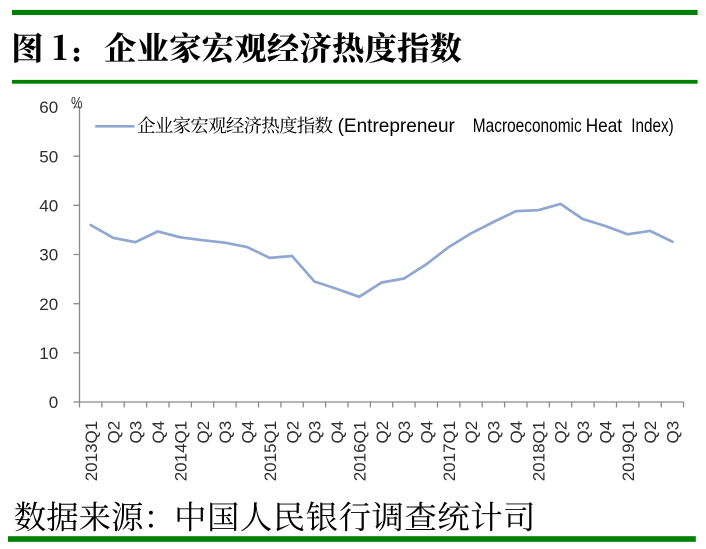 This screenshot has height=549, width=706. What do you see at coordinates (628, 451) in the screenshot?
I see `svg-text: 2019Q1` at bounding box center [628, 451].